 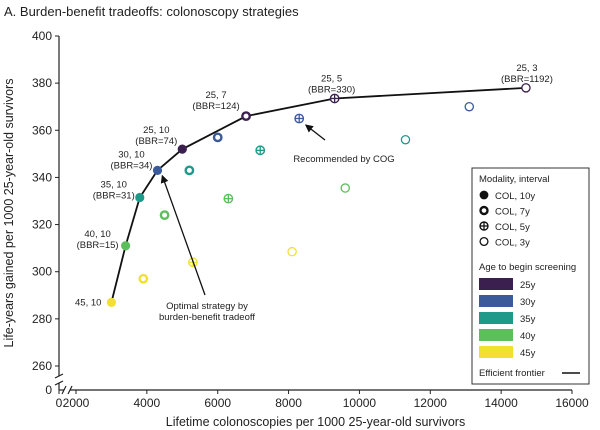 I want to click on point-label-line: 25, 5, so click(x=331, y=78).